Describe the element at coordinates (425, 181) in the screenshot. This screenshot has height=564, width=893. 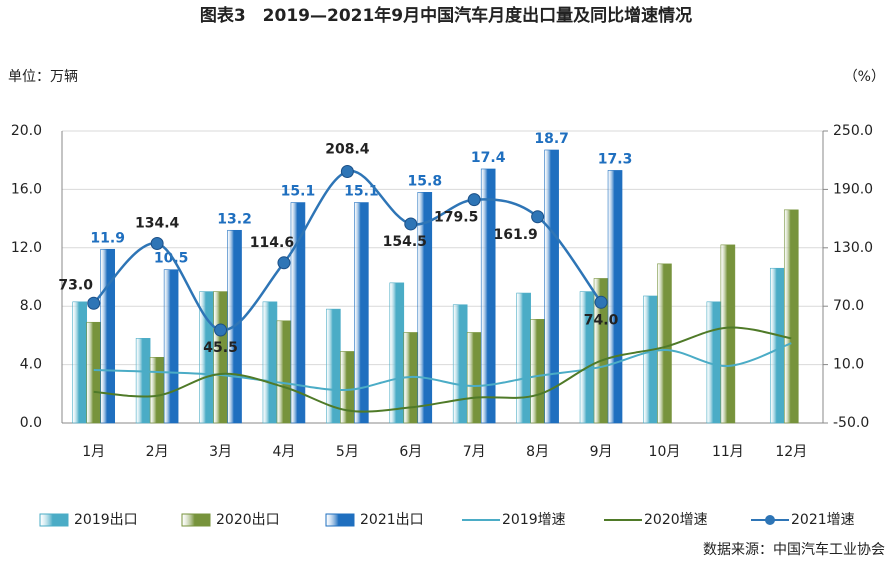
I see `data-label: 15.8` at that location.